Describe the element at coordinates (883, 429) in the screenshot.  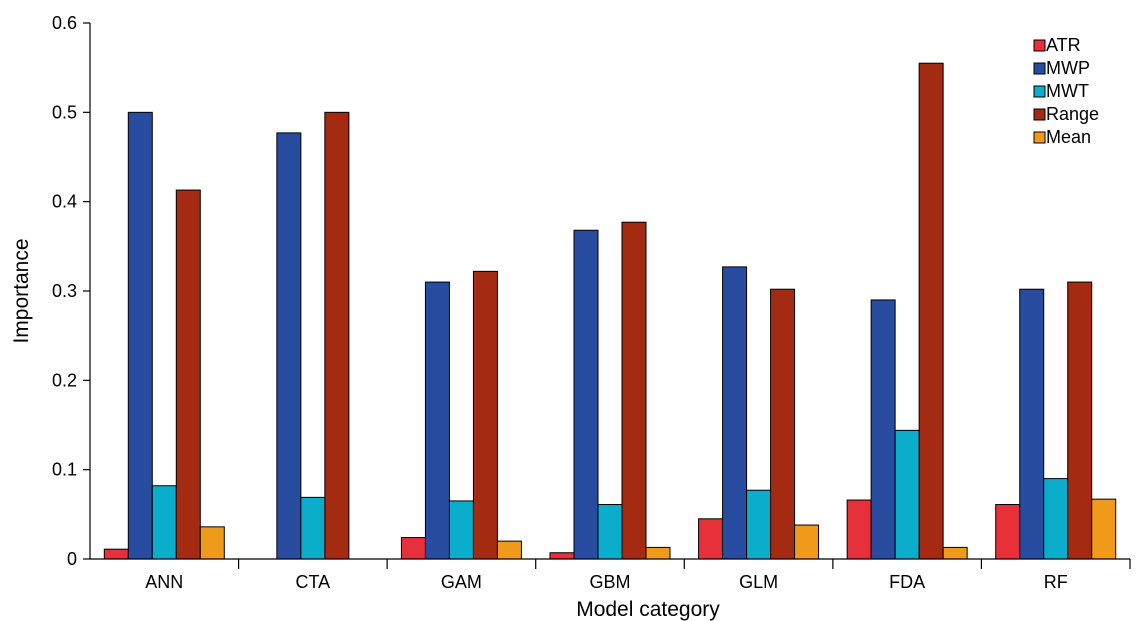
I see `bar-fda-mwp` at that location.